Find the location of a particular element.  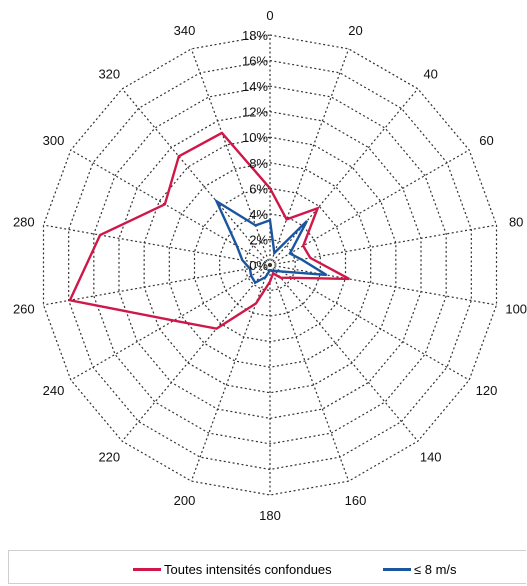

radial-tick-label: 10% is located at coordinates (255, 137).